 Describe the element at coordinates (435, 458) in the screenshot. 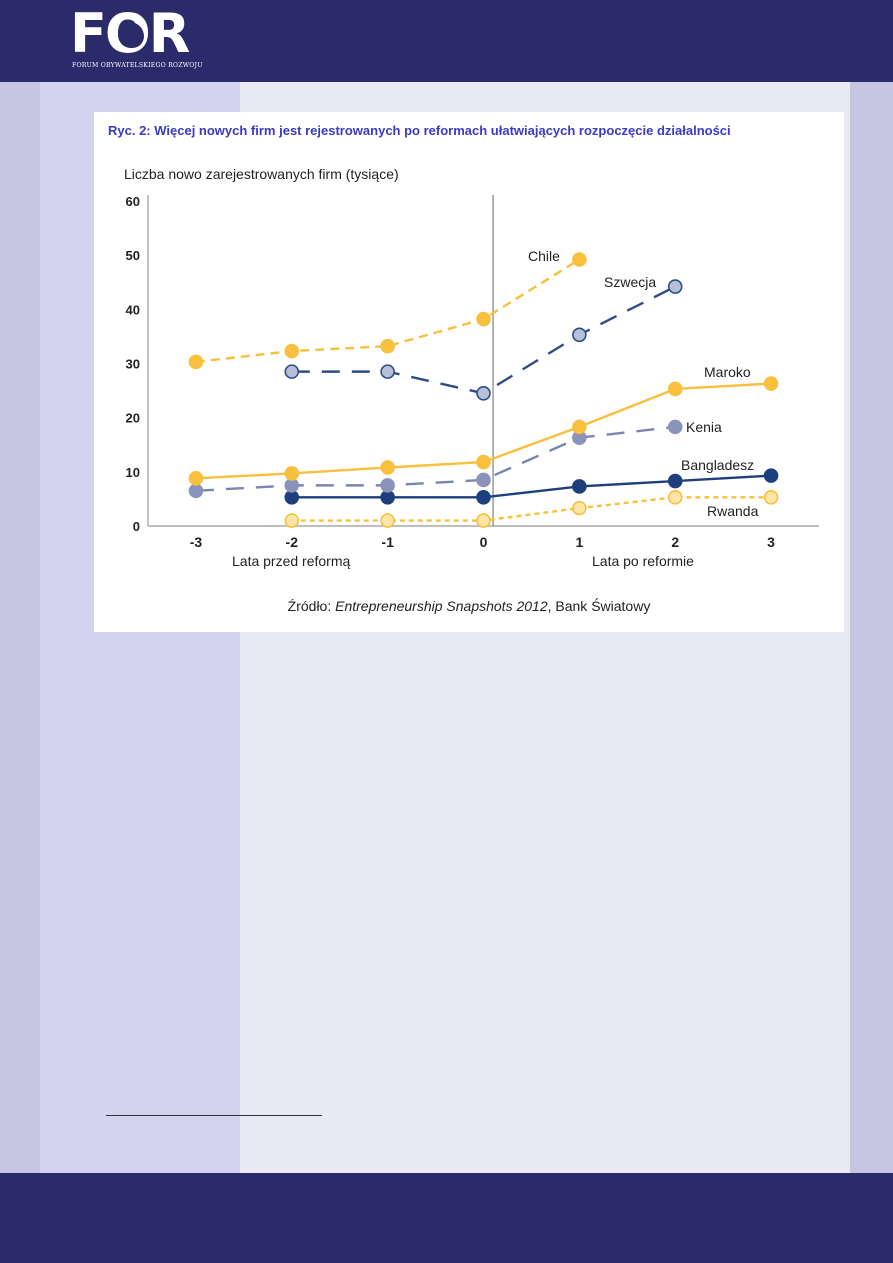

I see `series-line-kenia` at that location.